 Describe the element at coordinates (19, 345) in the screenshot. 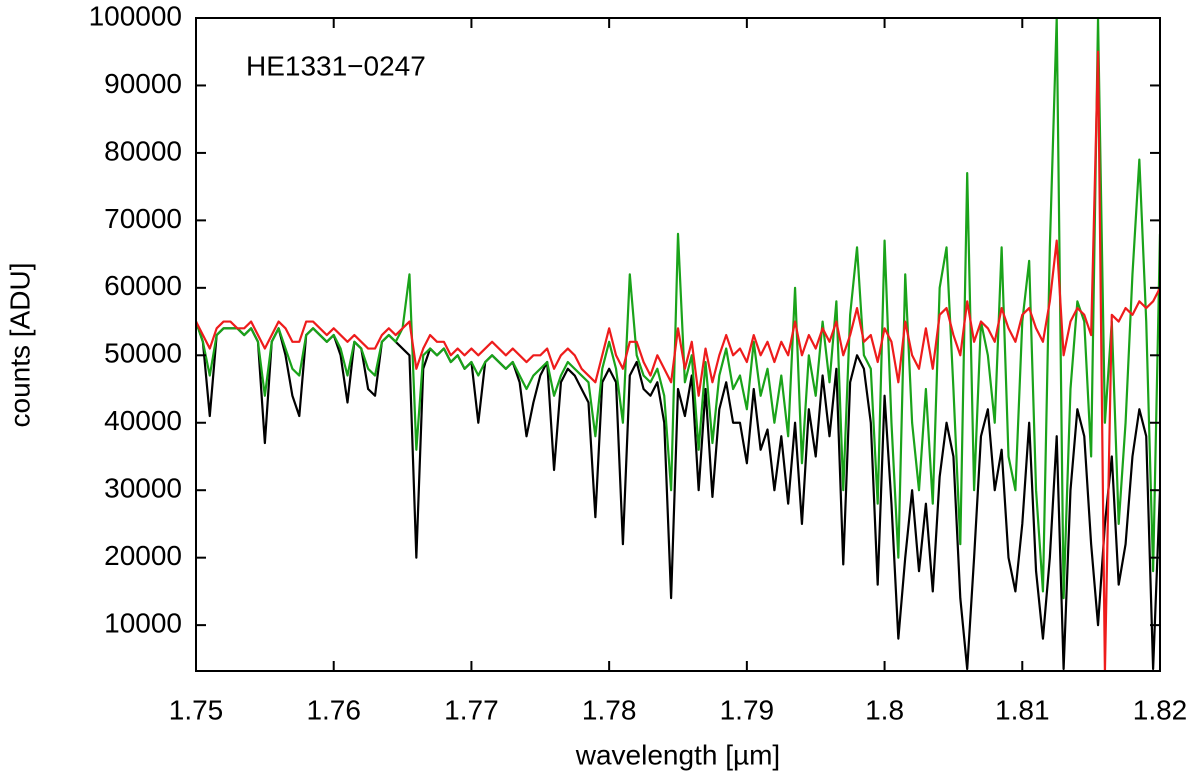

I see `y-axis-label: counts [ADU]` at that location.